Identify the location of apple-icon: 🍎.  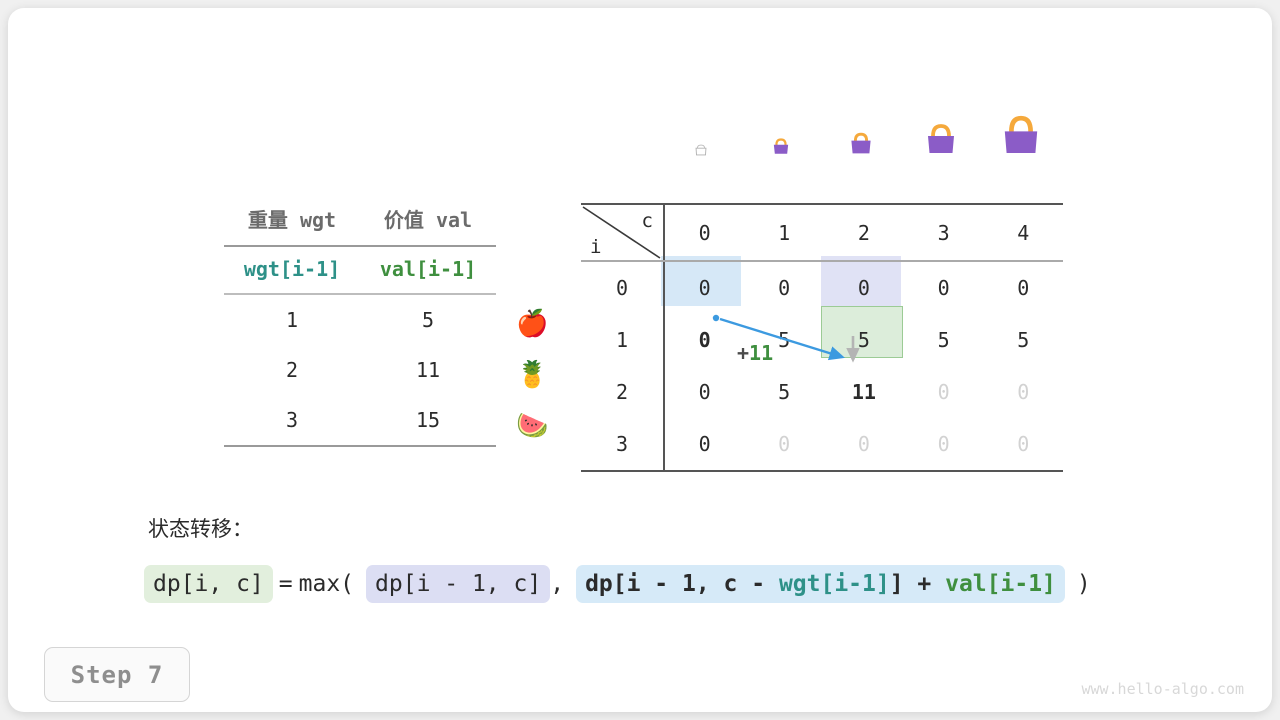
(532, 324).